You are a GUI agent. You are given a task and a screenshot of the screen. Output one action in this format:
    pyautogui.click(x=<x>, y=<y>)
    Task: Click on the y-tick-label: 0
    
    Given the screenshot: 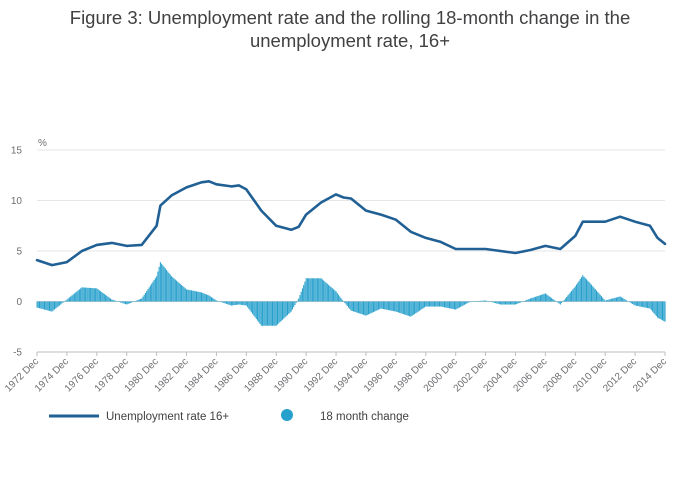 What is the action you would take?
    pyautogui.click(x=19, y=302)
    